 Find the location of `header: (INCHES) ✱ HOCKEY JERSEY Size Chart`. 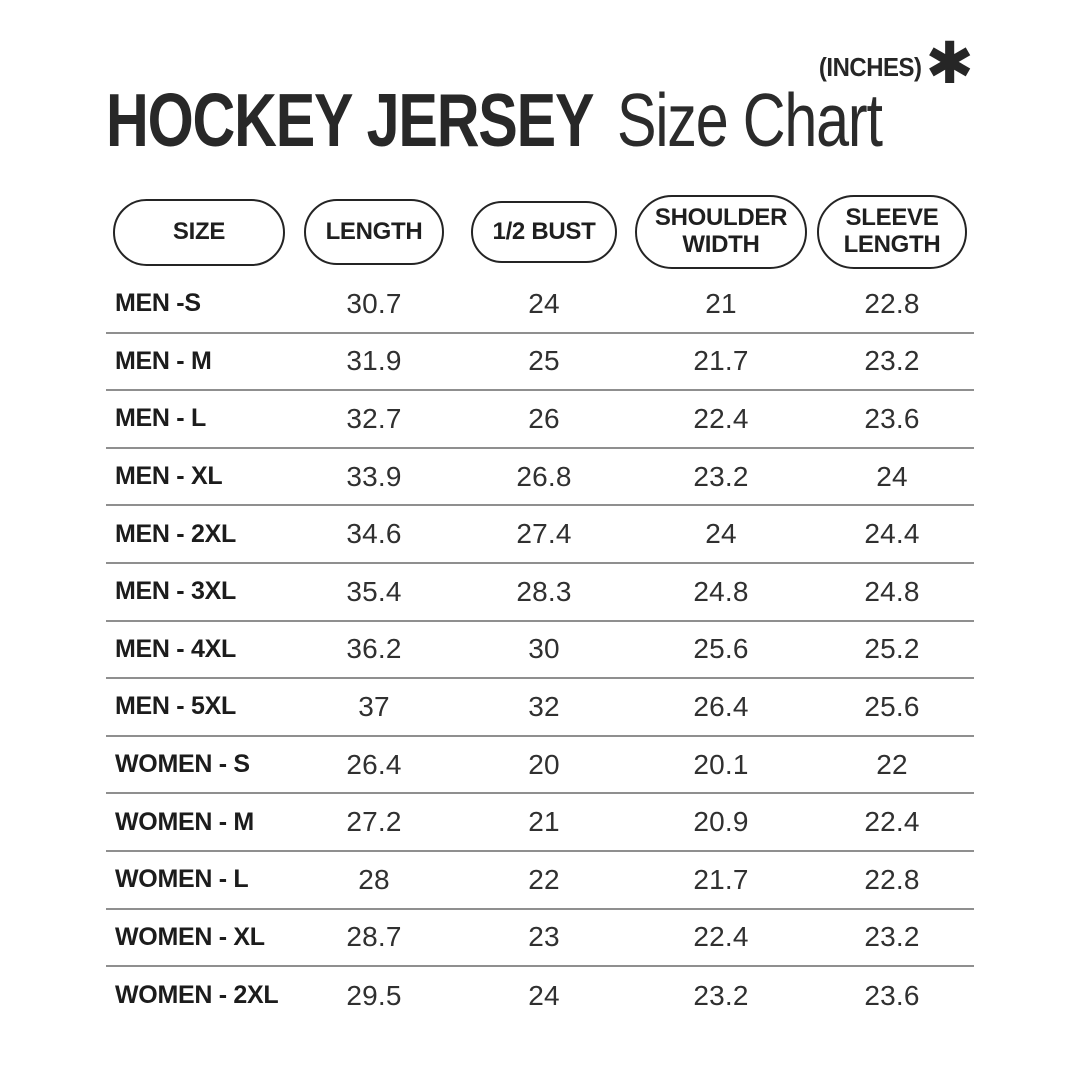

header: (INCHES) ✱ HOCKEY JERSEY Size Chart is located at coordinates (540, 94).